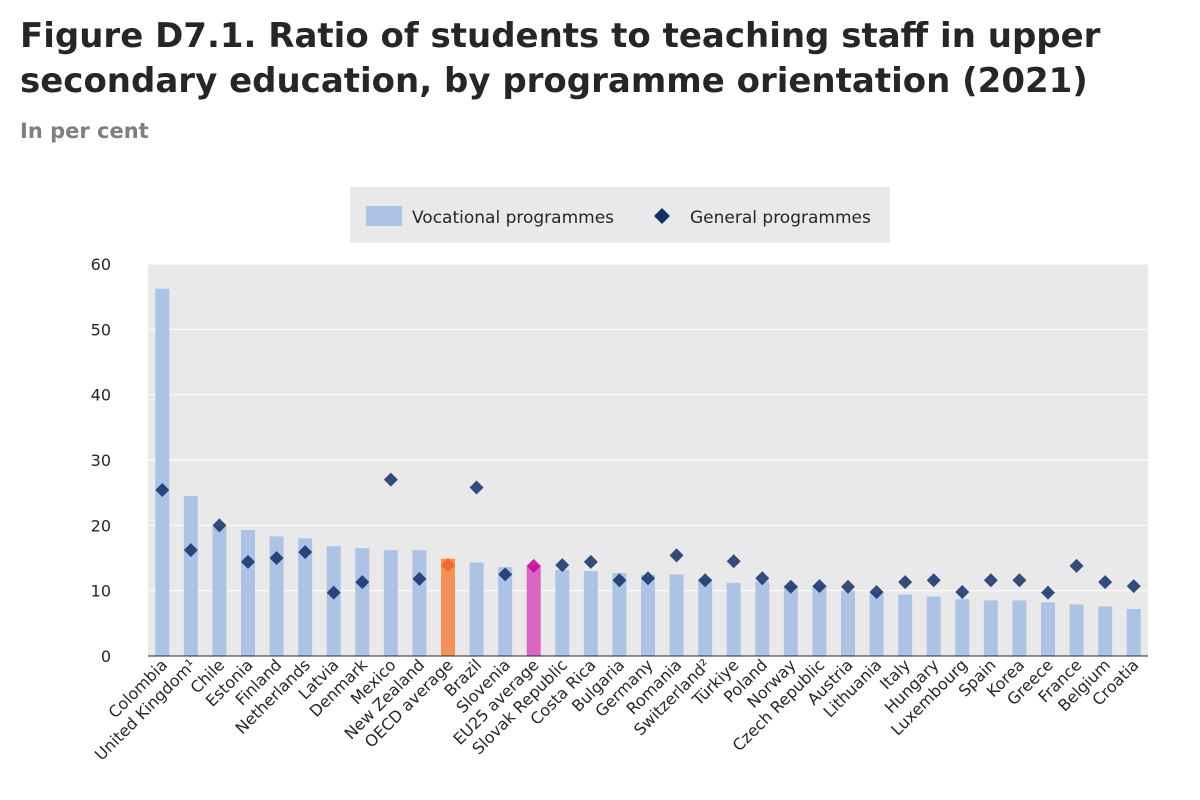 Image resolution: width=1200 pixels, height=800 pixels. I want to click on general-markers, so click(648, 536).